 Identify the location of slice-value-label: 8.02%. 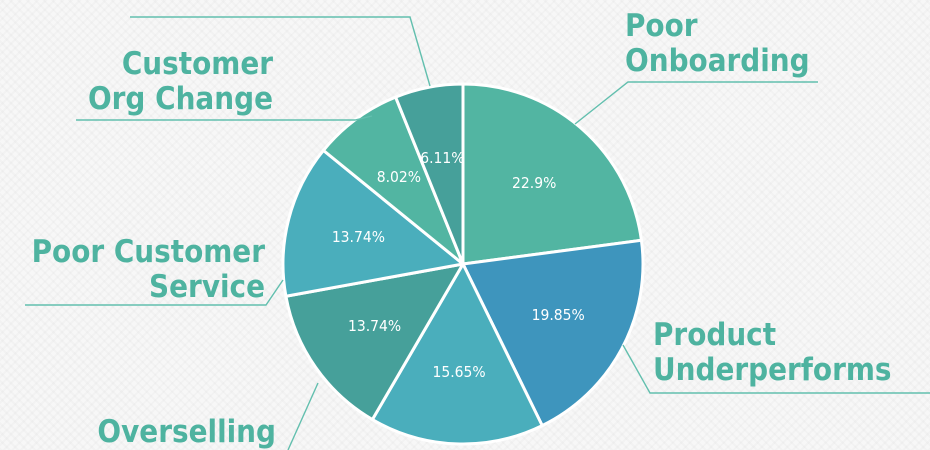
(399, 177).